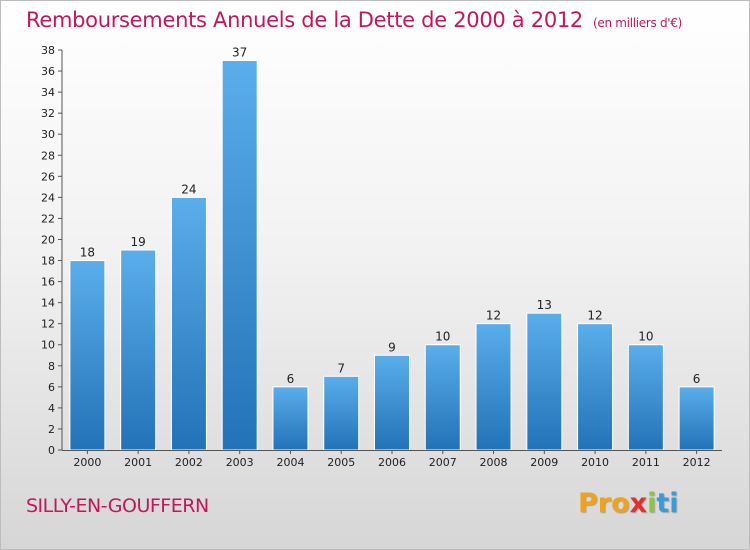 This screenshot has width=750, height=550. I want to click on logo-part-3: i, so click(652, 503).